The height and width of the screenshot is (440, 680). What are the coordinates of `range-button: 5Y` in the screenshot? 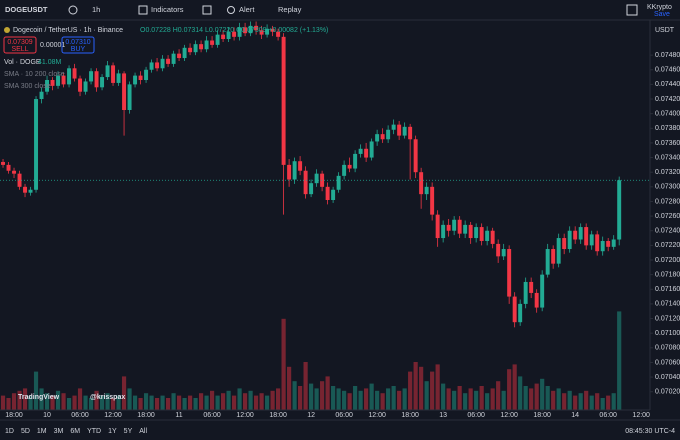 It's located at (128, 431).